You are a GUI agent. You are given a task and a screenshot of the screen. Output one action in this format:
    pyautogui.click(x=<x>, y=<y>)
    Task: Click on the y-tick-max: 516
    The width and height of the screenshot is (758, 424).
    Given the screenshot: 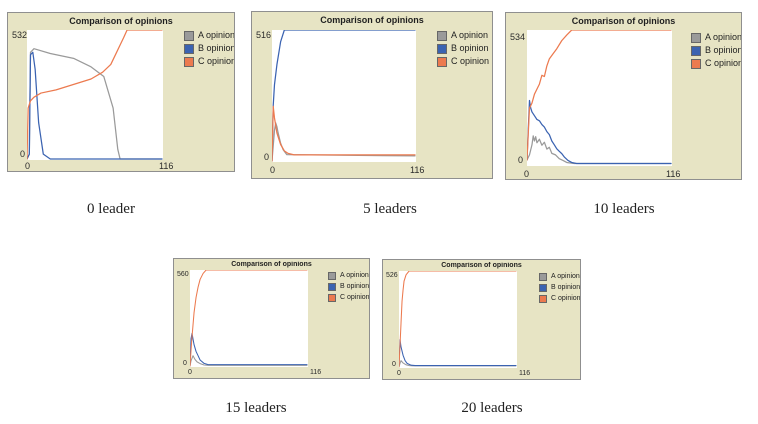 What is the action you would take?
    pyautogui.click(x=264, y=35)
    